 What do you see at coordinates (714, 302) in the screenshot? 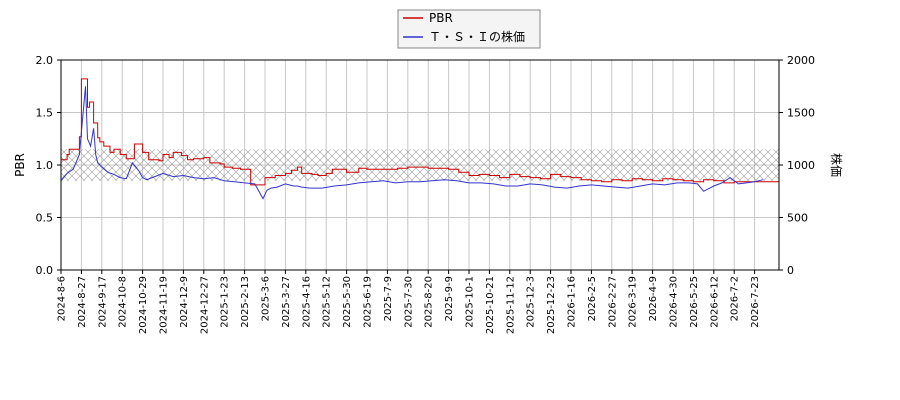
I see `x-tick-label: 2026-6-12` at bounding box center [714, 302].